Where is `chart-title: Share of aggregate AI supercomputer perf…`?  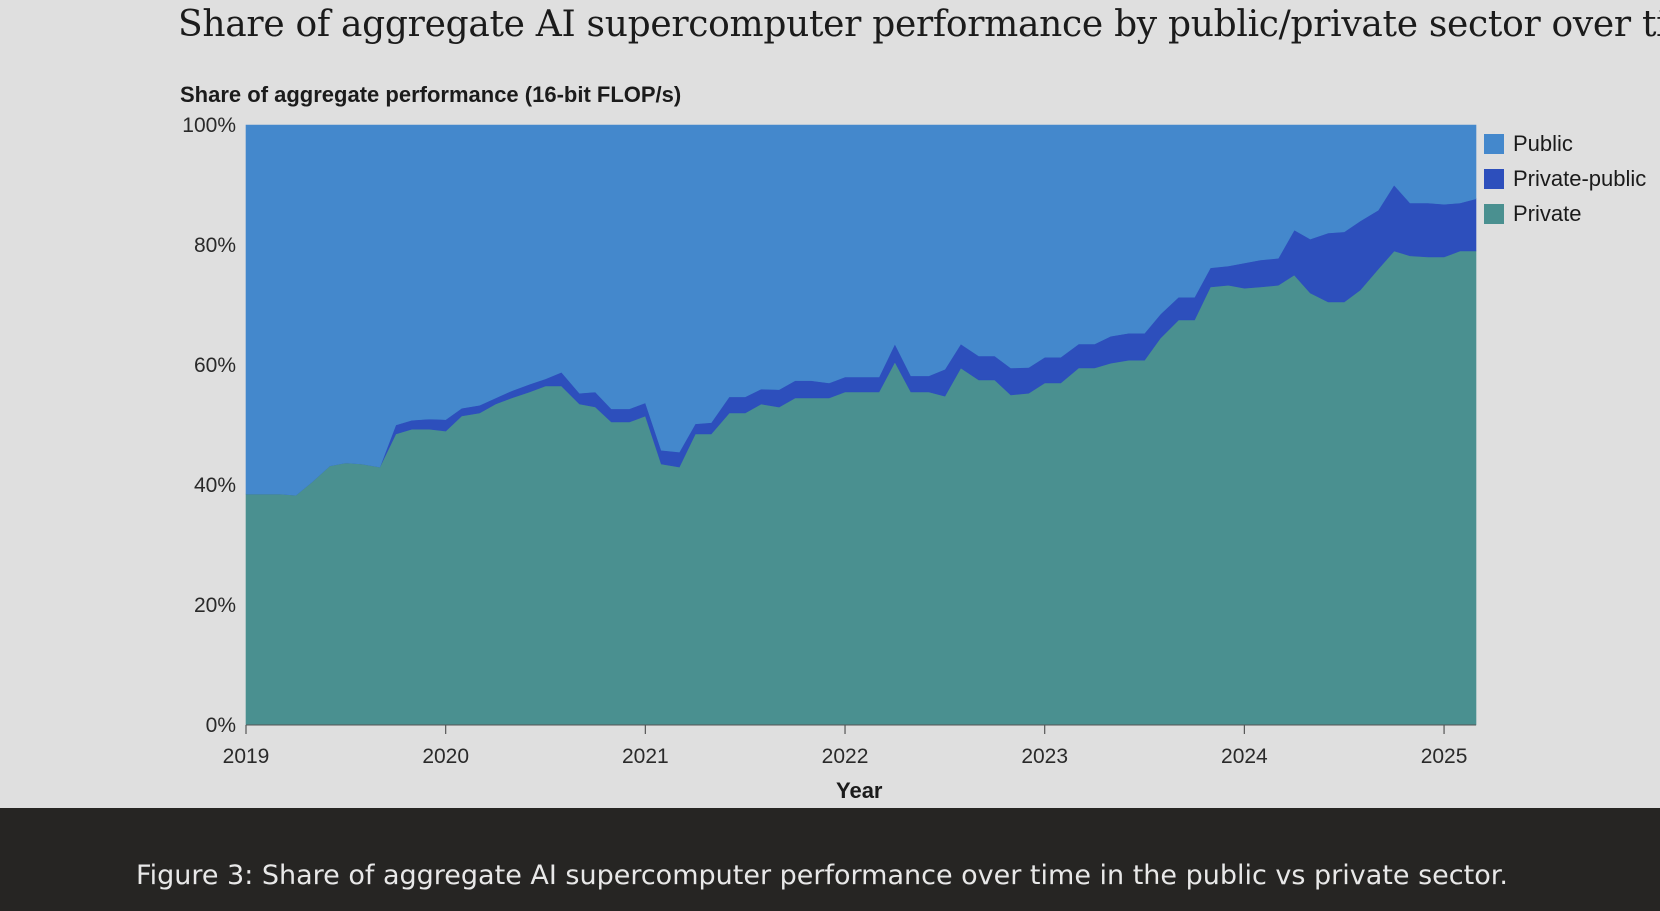 chart-title: Share of aggregate AI supercomputer perf… is located at coordinates (919, 24).